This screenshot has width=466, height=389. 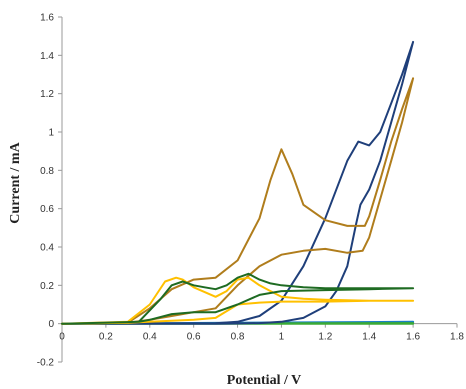 What do you see at coordinates (51, 324) in the screenshot?
I see `y-tick-label: 0` at bounding box center [51, 324].